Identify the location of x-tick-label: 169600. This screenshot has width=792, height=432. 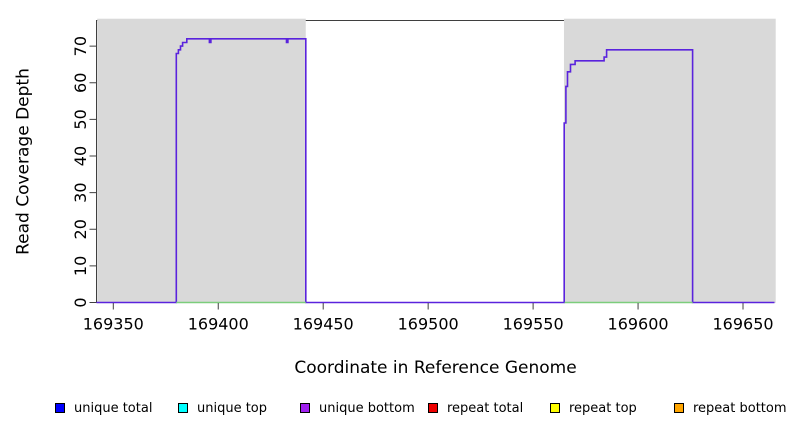
(638, 324).